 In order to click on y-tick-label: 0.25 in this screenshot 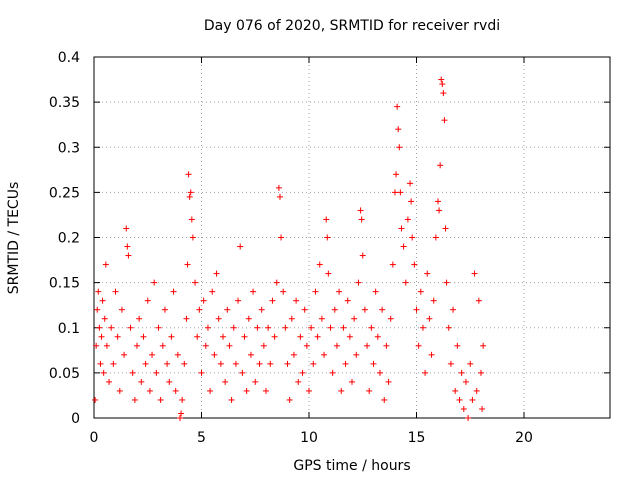, I will do `click(64, 193)`.